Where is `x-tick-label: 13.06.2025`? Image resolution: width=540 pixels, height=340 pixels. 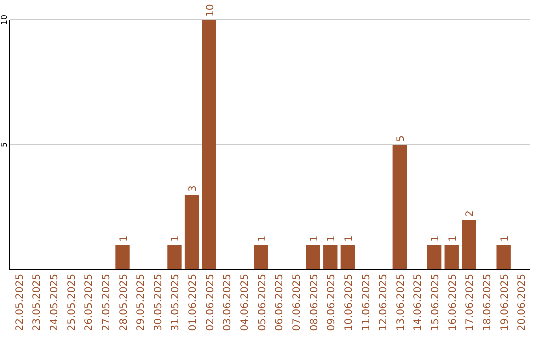 x-tick-label: 13.06.2025 is located at coordinates (401, 303).